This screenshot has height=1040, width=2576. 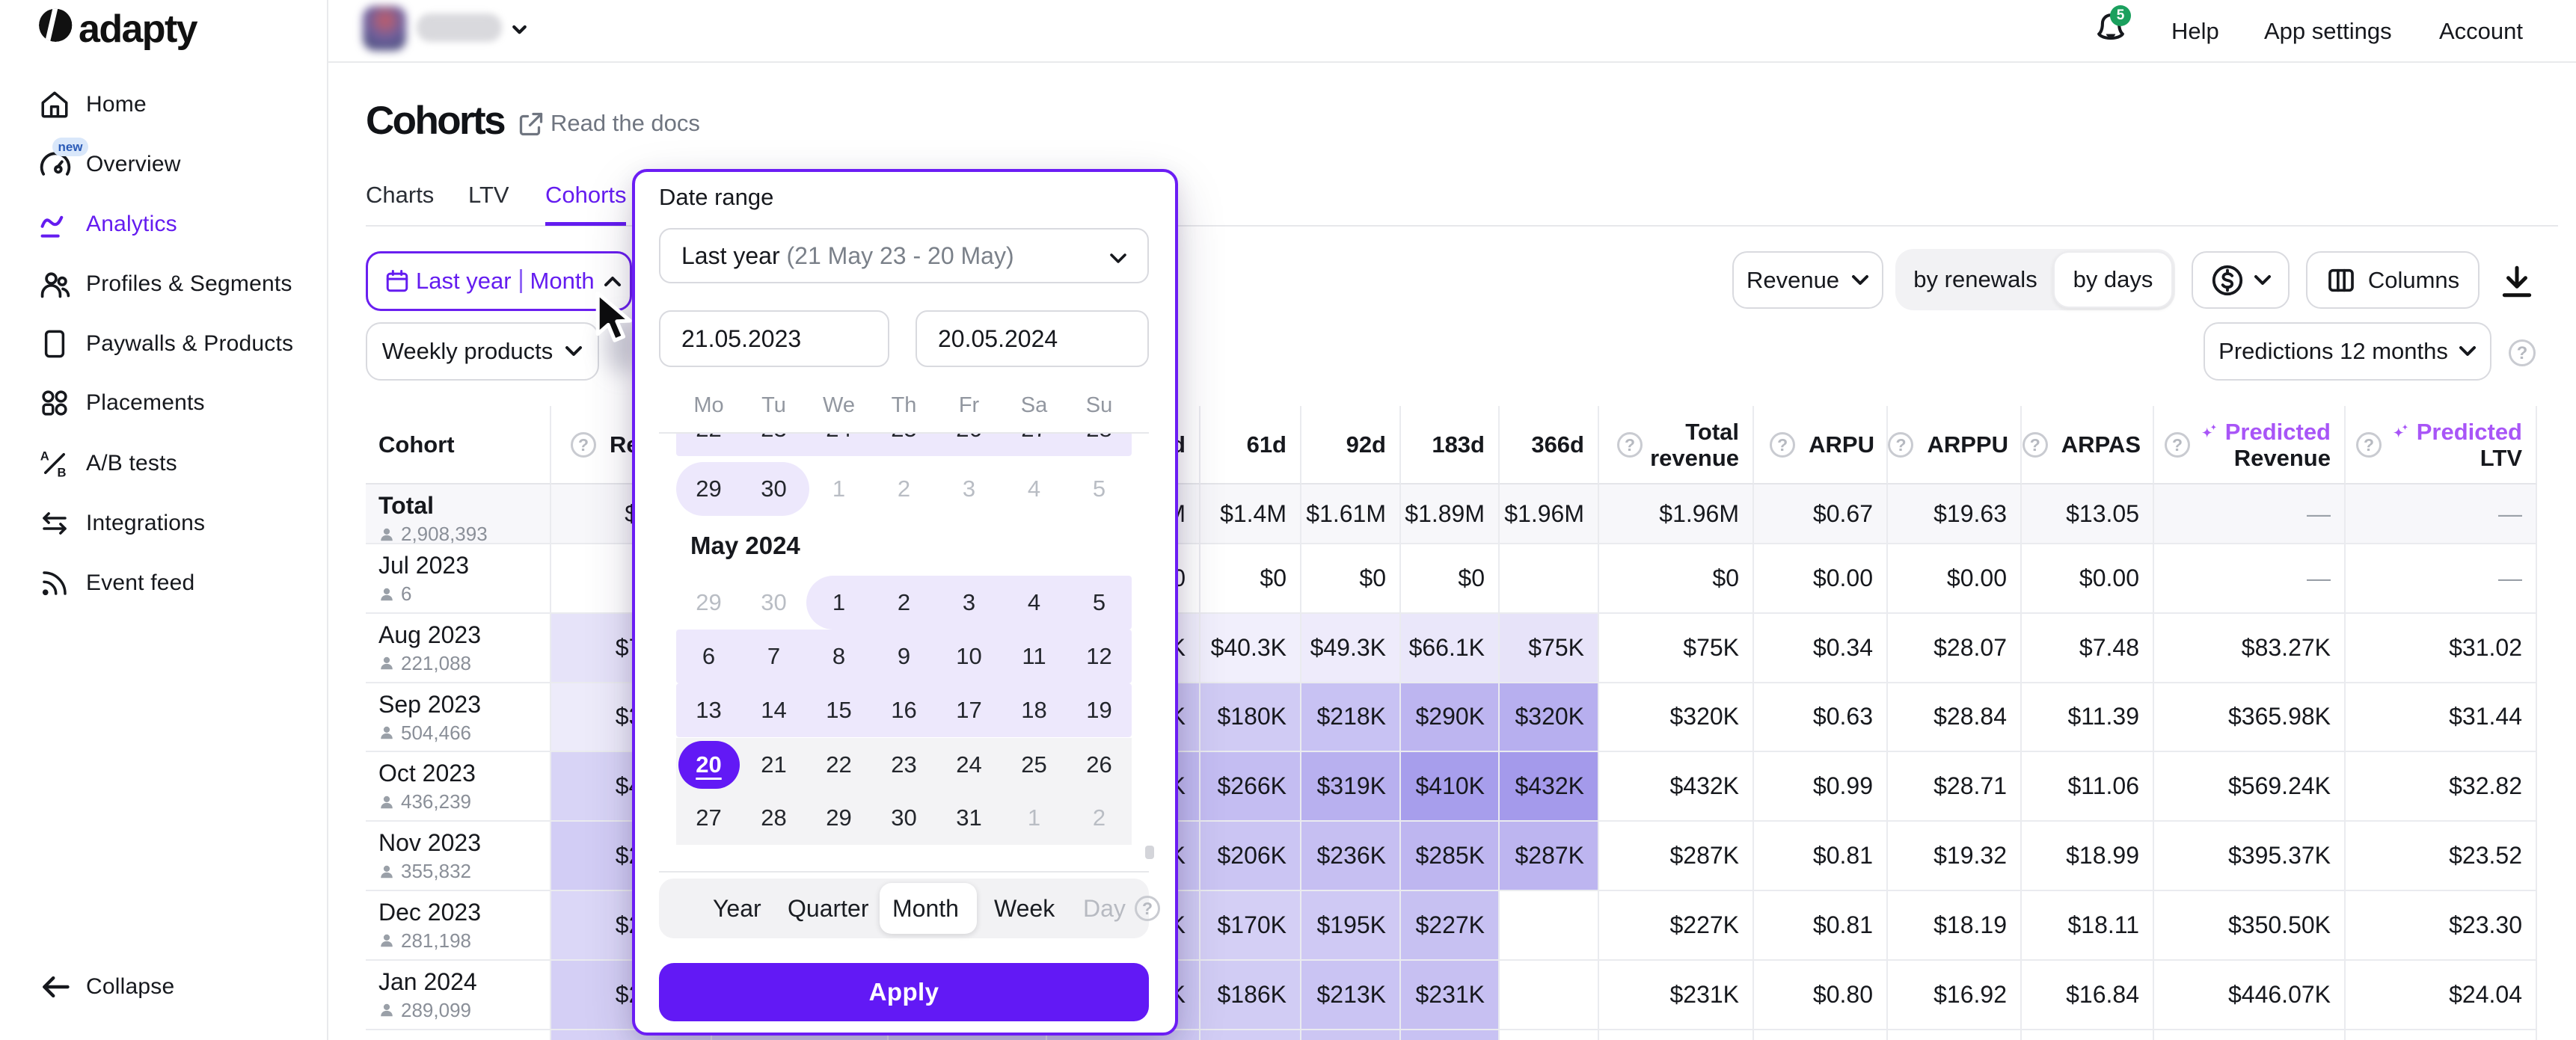 What do you see at coordinates (138, 29) in the screenshot?
I see `svg-text: adapty` at bounding box center [138, 29].